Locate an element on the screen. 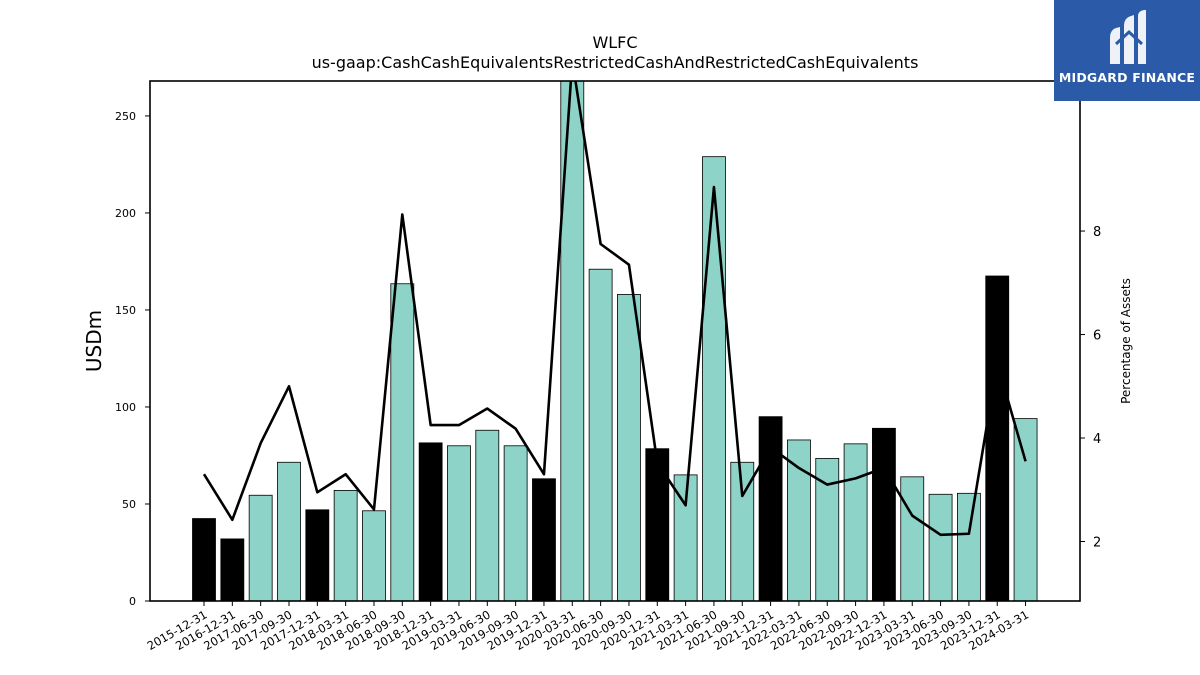 Image resolution: width=1200 pixels, height=675 pixels. y2-tick-label: 2 is located at coordinates (1097, 542).